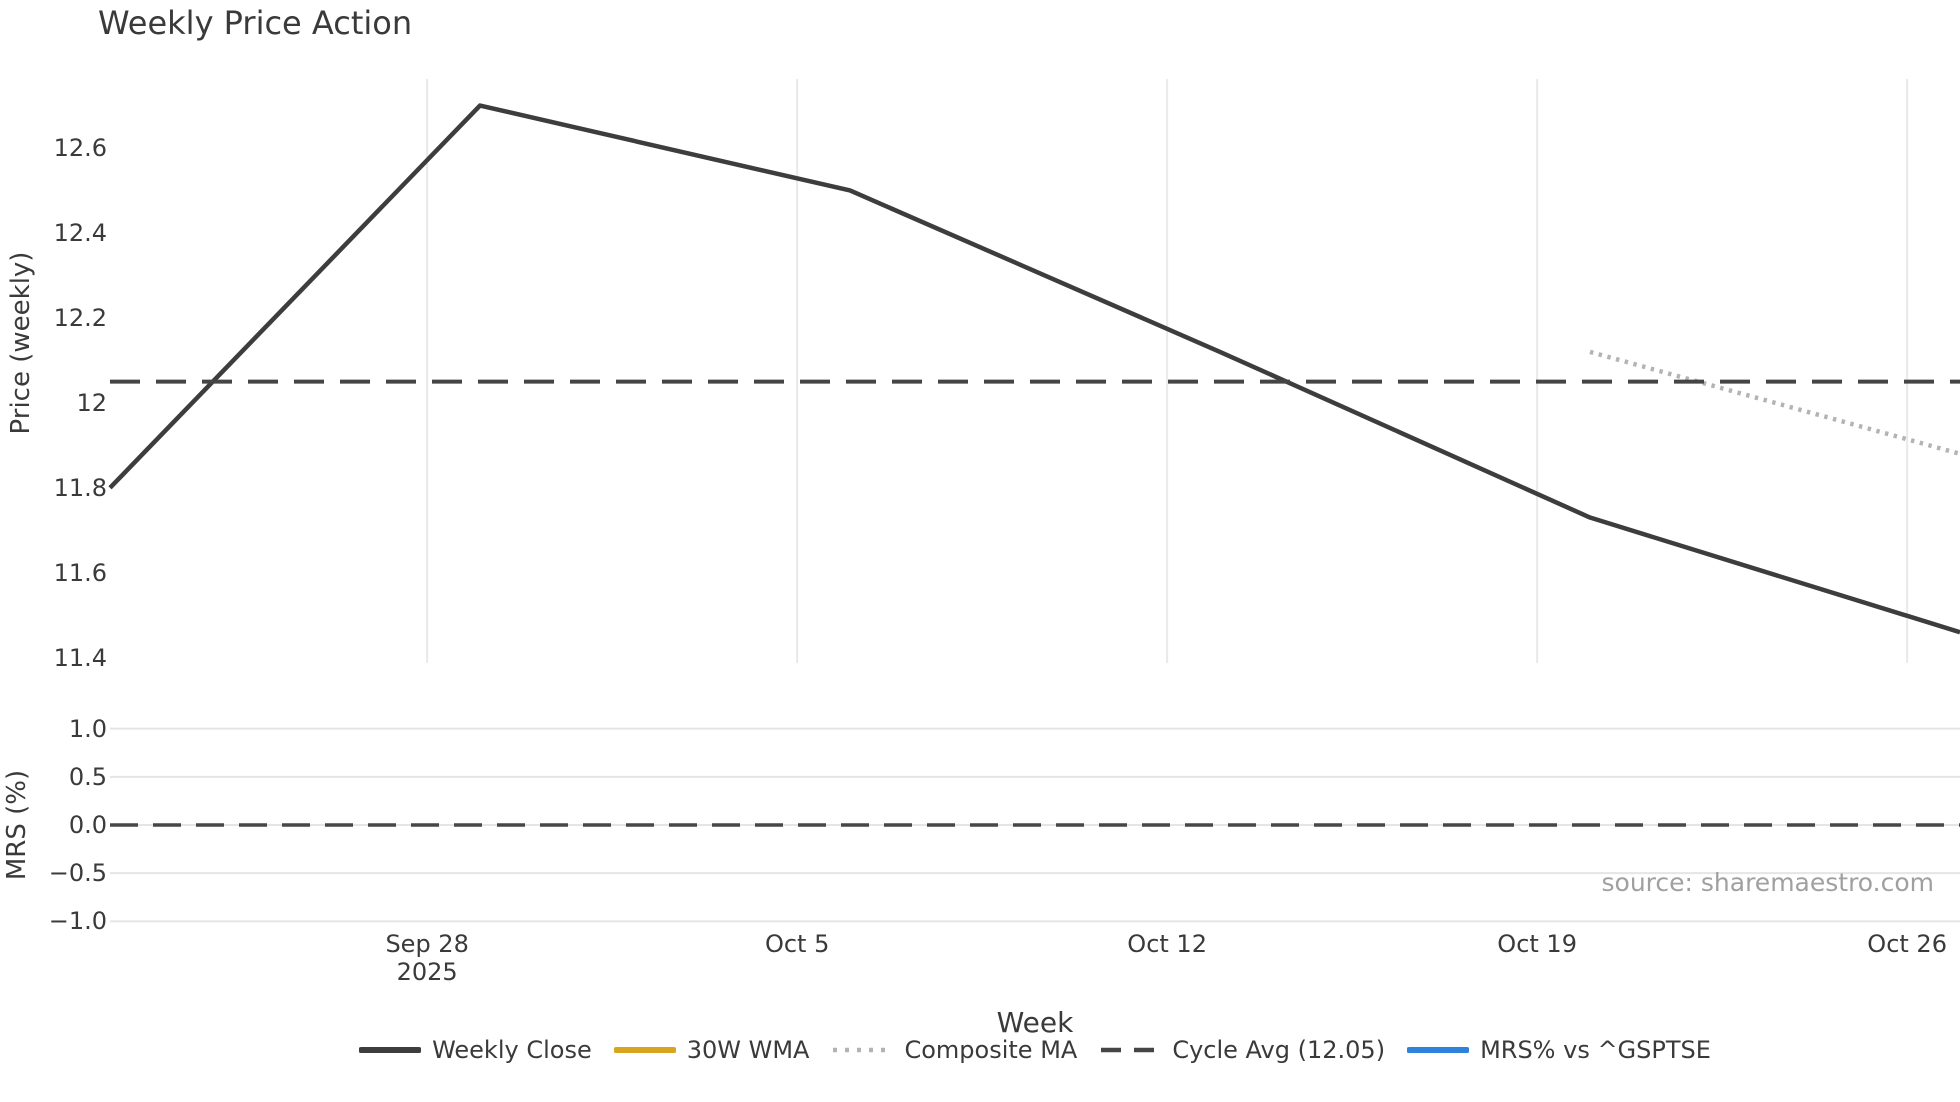 Image resolution: width=1960 pixels, height=1102 pixels. Describe the element at coordinates (1774, 402) in the screenshot. I see `composite-ma-line` at that location.